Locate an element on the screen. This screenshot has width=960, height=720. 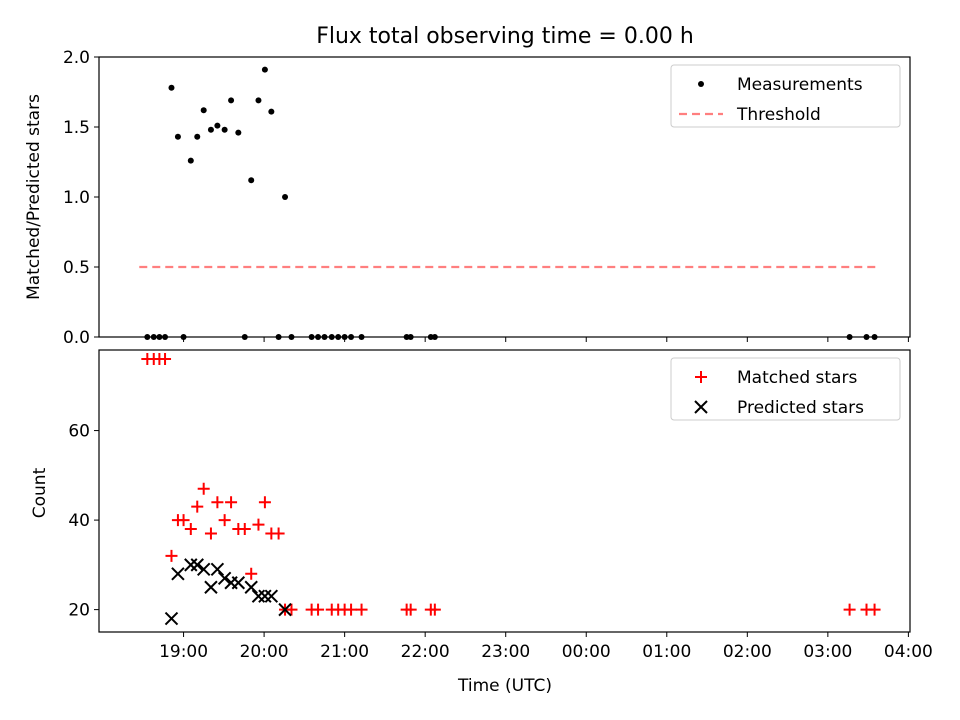
y-tick-label: 1.5 is located at coordinates (76, 128).